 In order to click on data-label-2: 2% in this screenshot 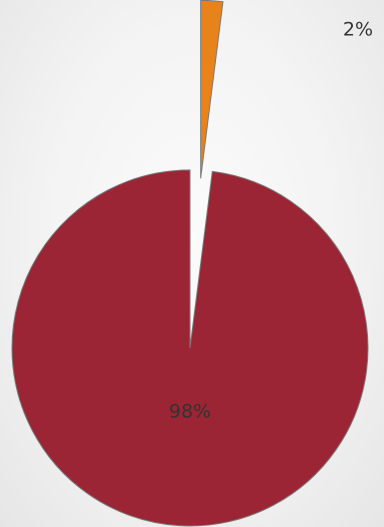, I will do `click(358, 30)`.